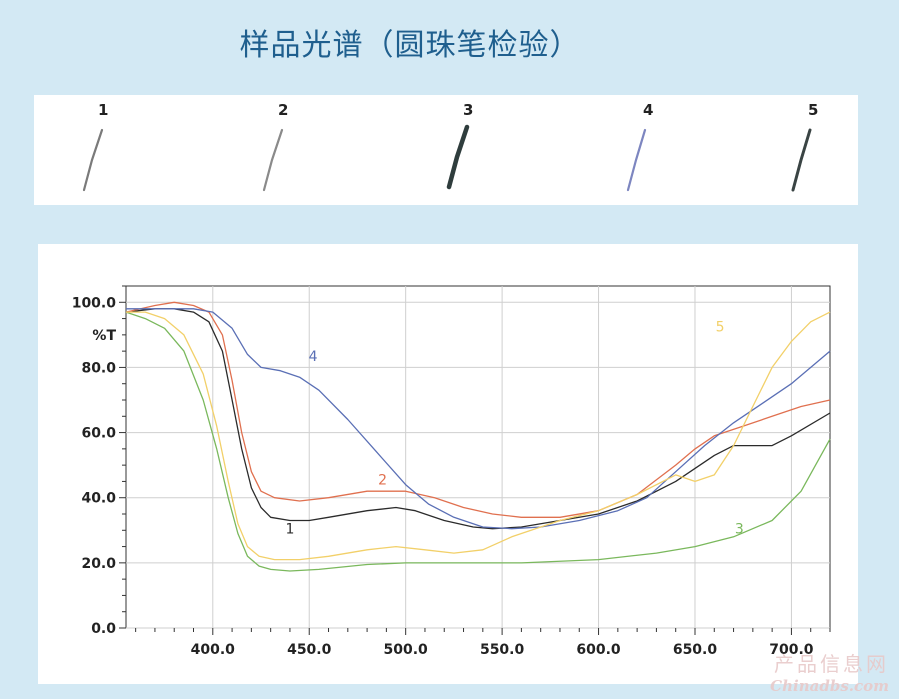 The image size is (899, 699). What do you see at coordinates (791, 650) in the screenshot?
I see `x-tick-label: 700.0` at bounding box center [791, 650].